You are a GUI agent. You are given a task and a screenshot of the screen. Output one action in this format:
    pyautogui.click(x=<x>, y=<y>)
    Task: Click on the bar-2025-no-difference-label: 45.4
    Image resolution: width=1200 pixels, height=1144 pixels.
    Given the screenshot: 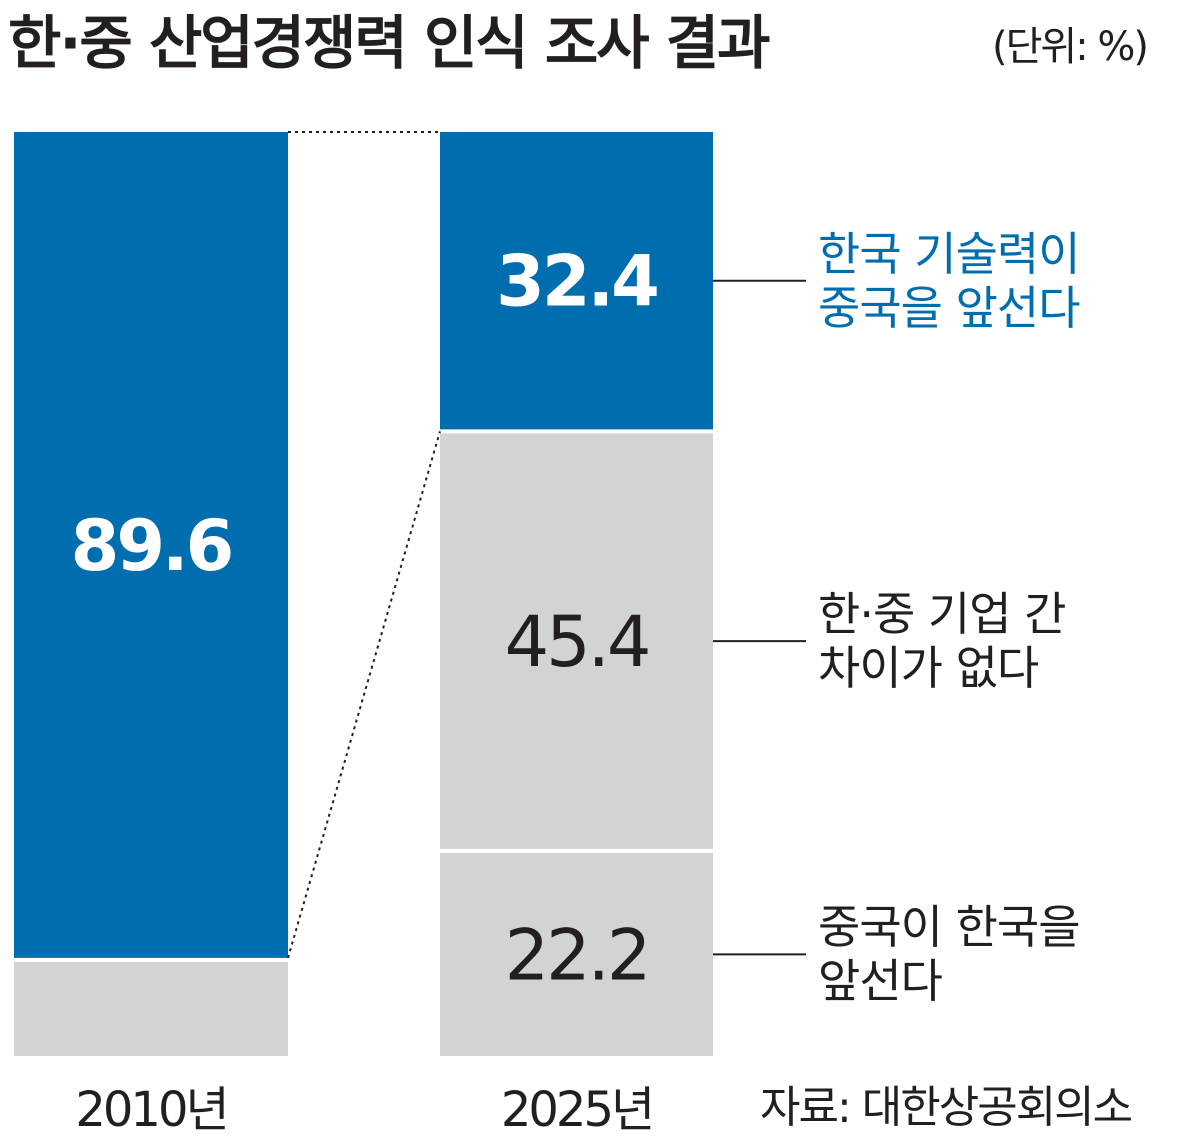 What is the action you would take?
    pyautogui.click(x=577, y=642)
    